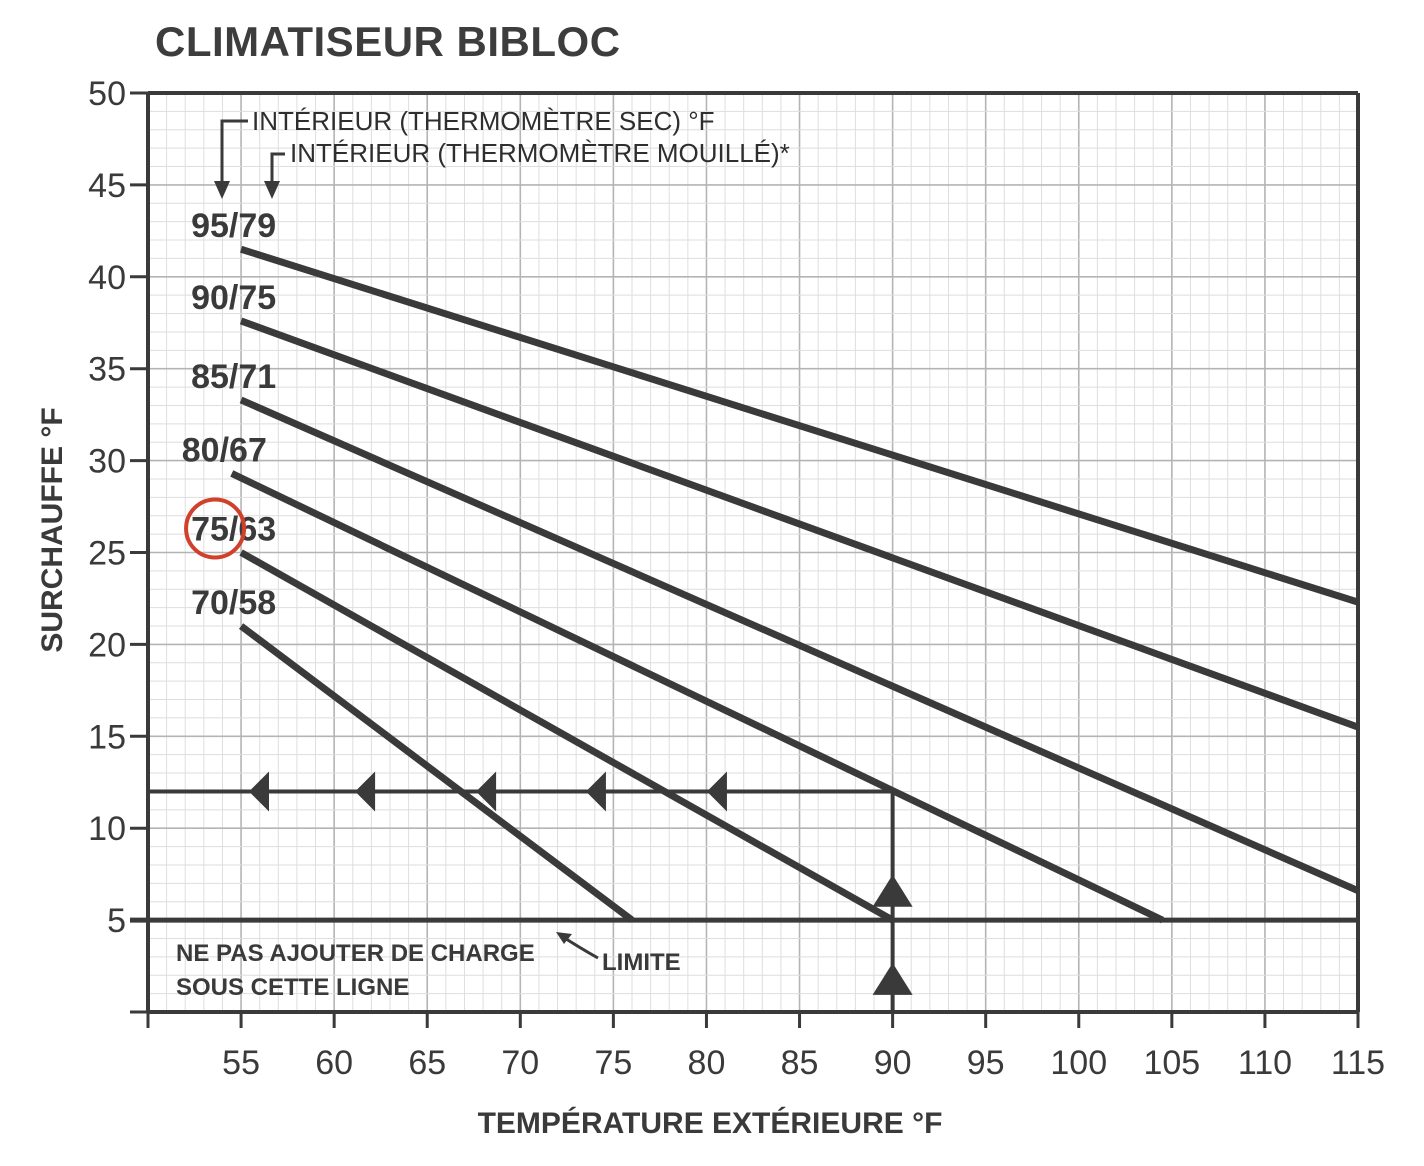 This screenshot has height=1166, width=1424. Describe the element at coordinates (233, 377) in the screenshot. I see `series-label: 85/71` at that location.